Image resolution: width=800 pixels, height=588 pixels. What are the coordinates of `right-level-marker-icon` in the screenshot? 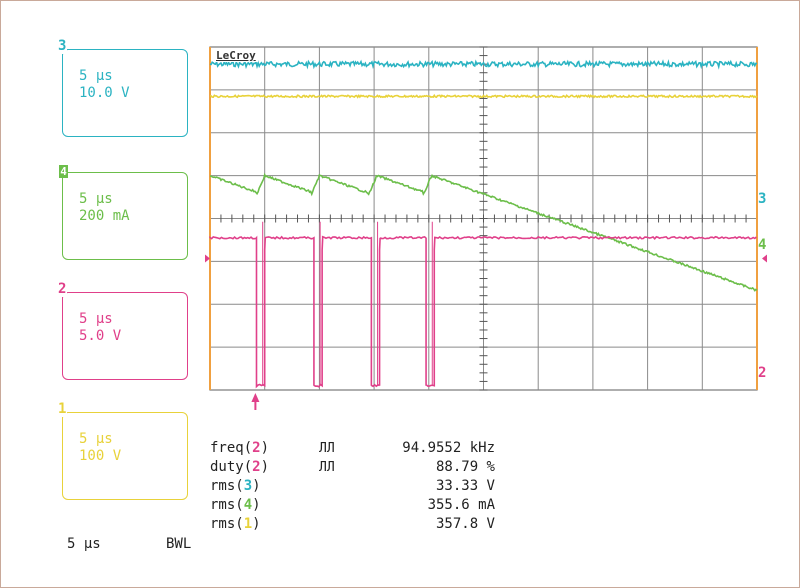 It's located at (764, 258).